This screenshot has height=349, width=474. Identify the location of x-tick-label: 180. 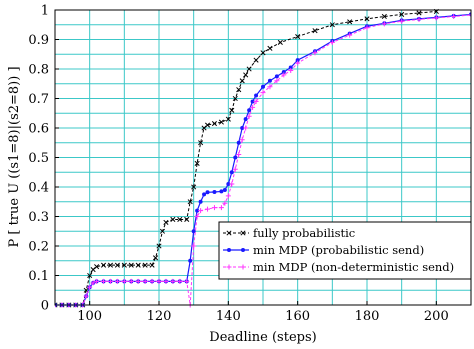
(367, 316).